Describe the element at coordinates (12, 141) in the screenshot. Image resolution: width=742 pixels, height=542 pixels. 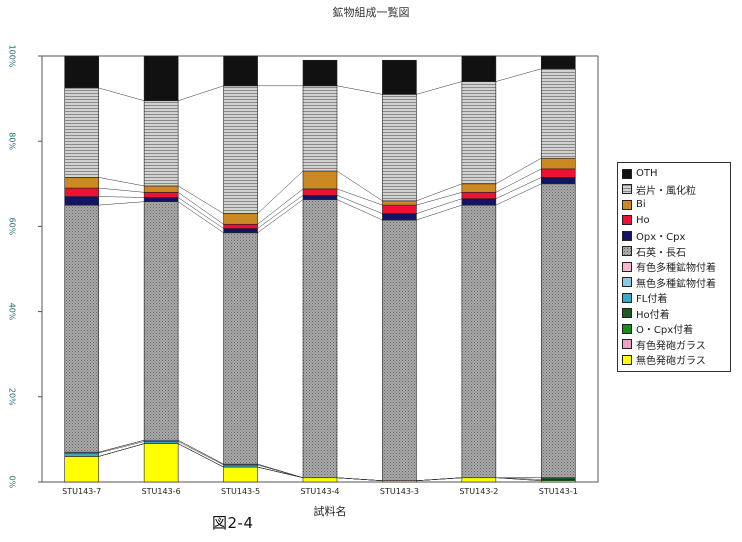
I see `y-tick-label: 80%` at that location.